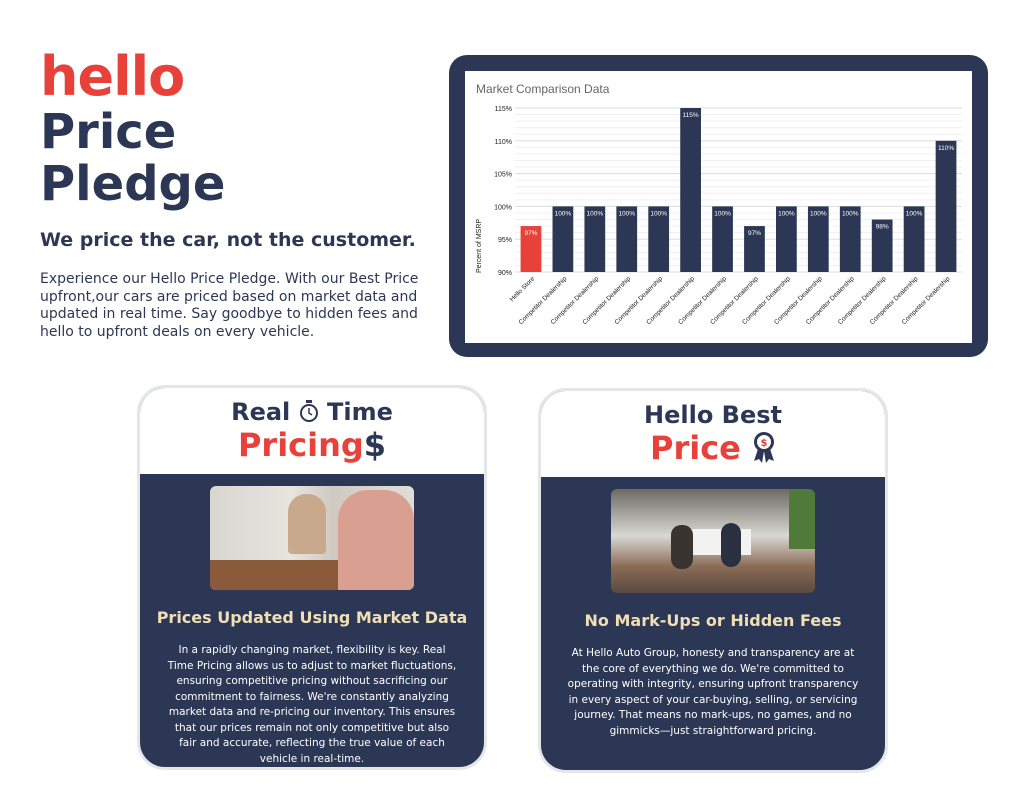 The image size is (1024, 804). Describe the element at coordinates (375, 445) in the screenshot. I see `dollar-icon: $` at that location.